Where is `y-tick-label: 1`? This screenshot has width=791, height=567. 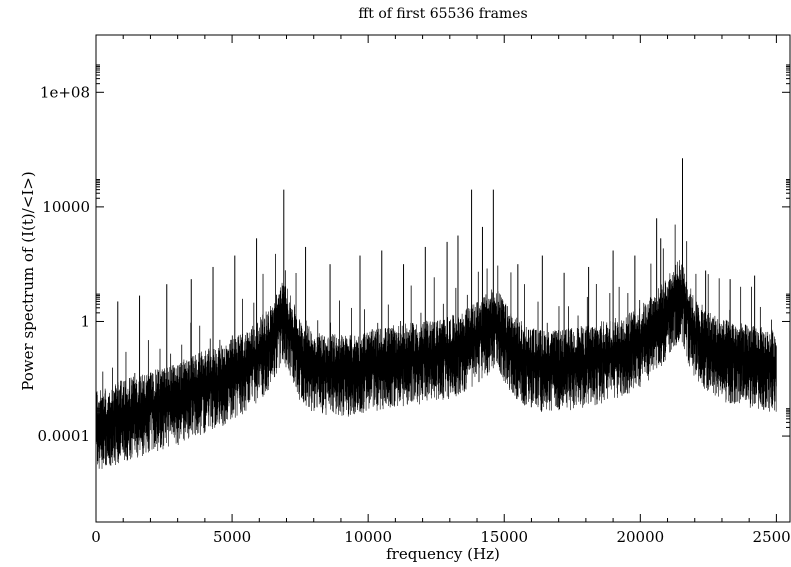 y-tick-label: 1 is located at coordinates (85, 321).